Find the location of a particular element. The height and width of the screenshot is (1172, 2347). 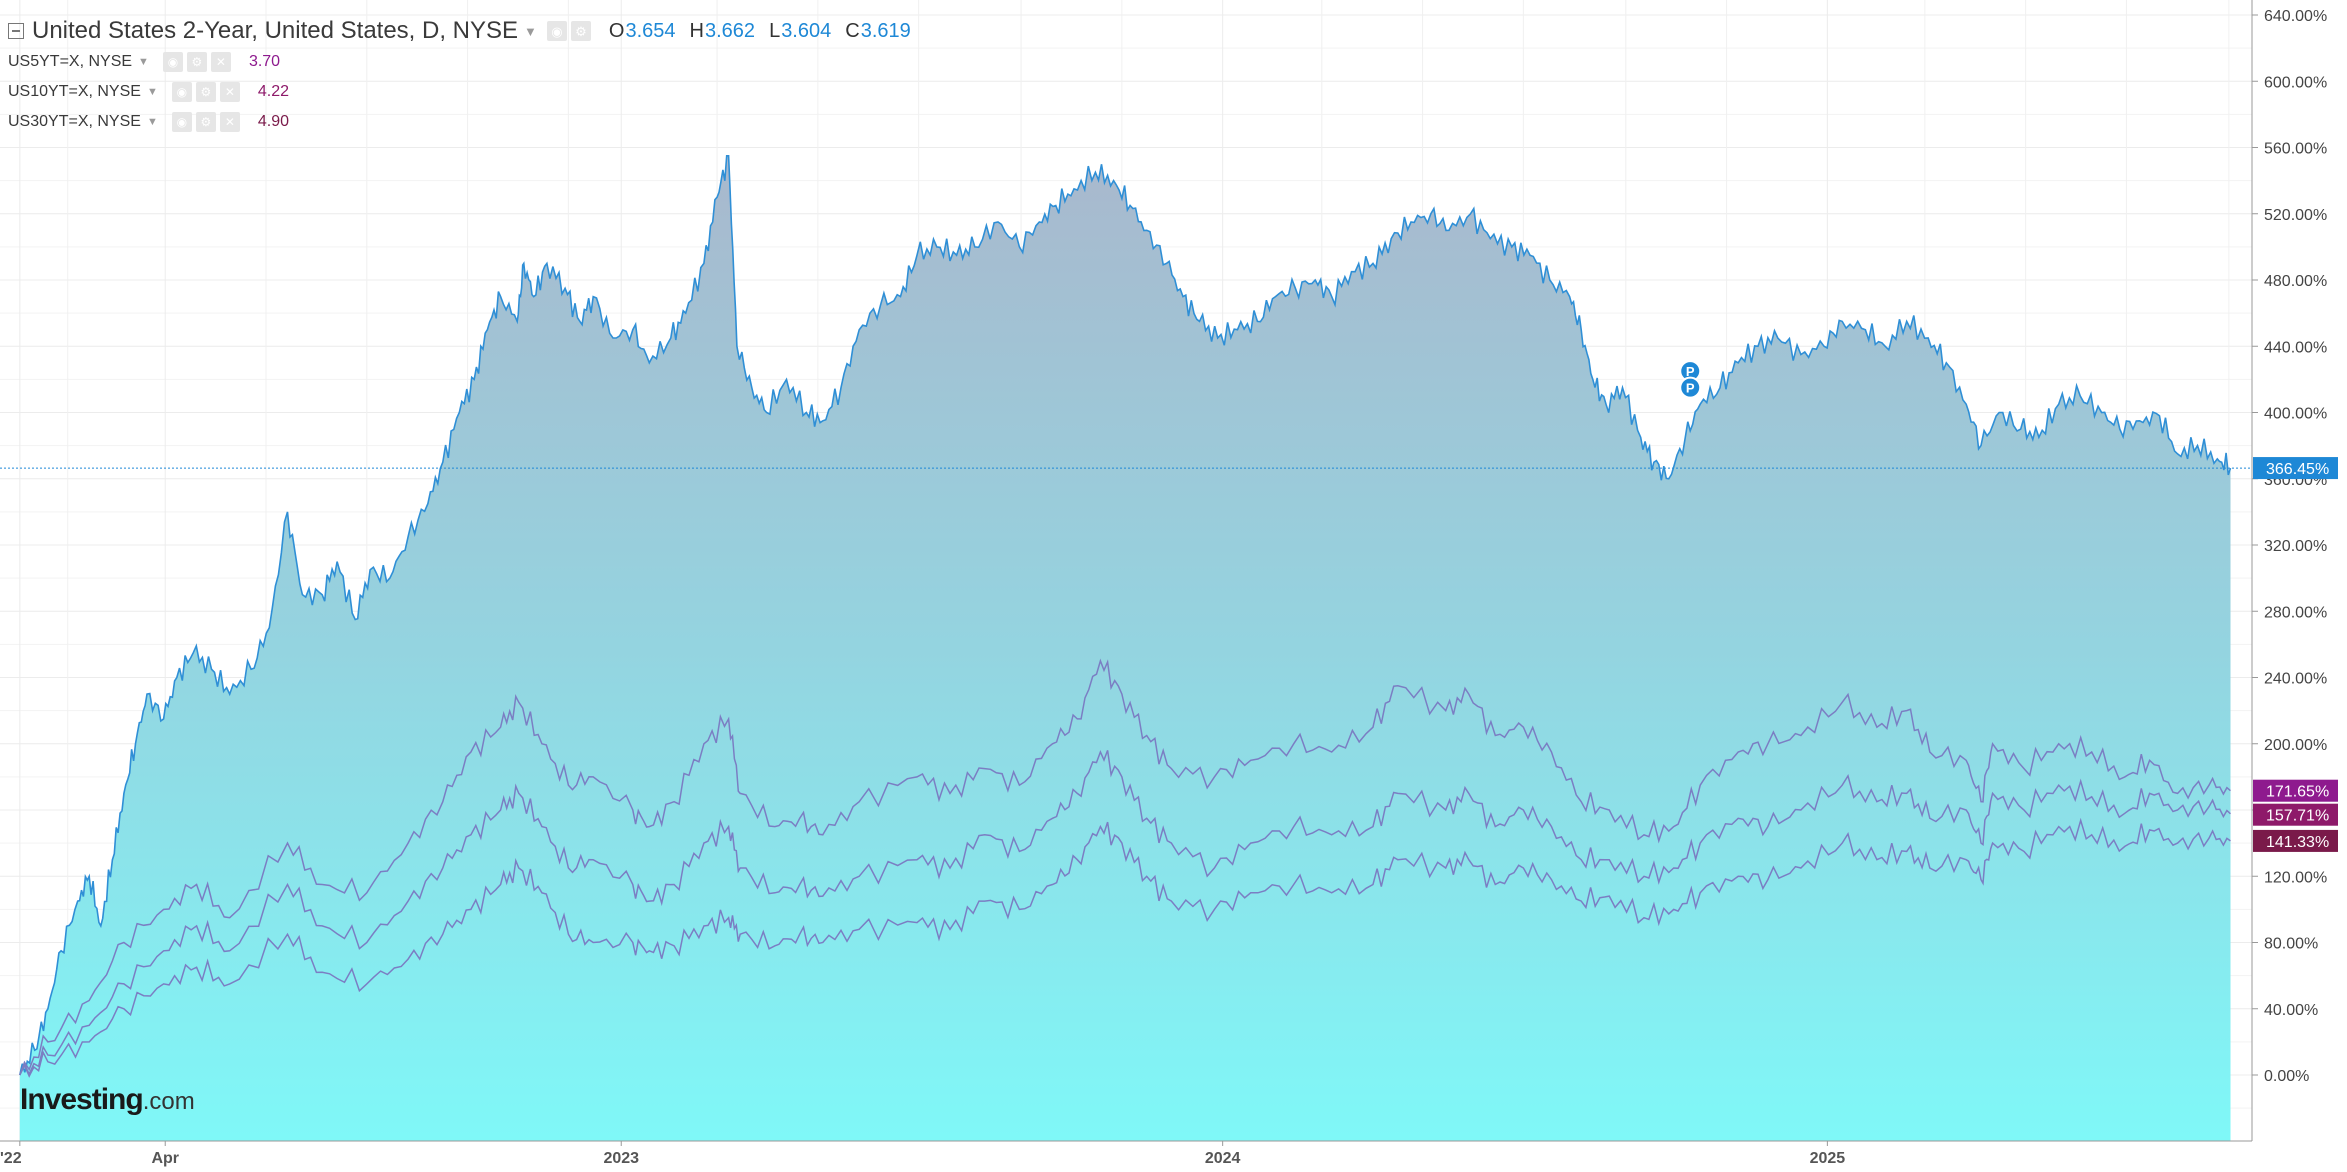

last-value-text: 141.33% is located at coordinates (2297, 842).